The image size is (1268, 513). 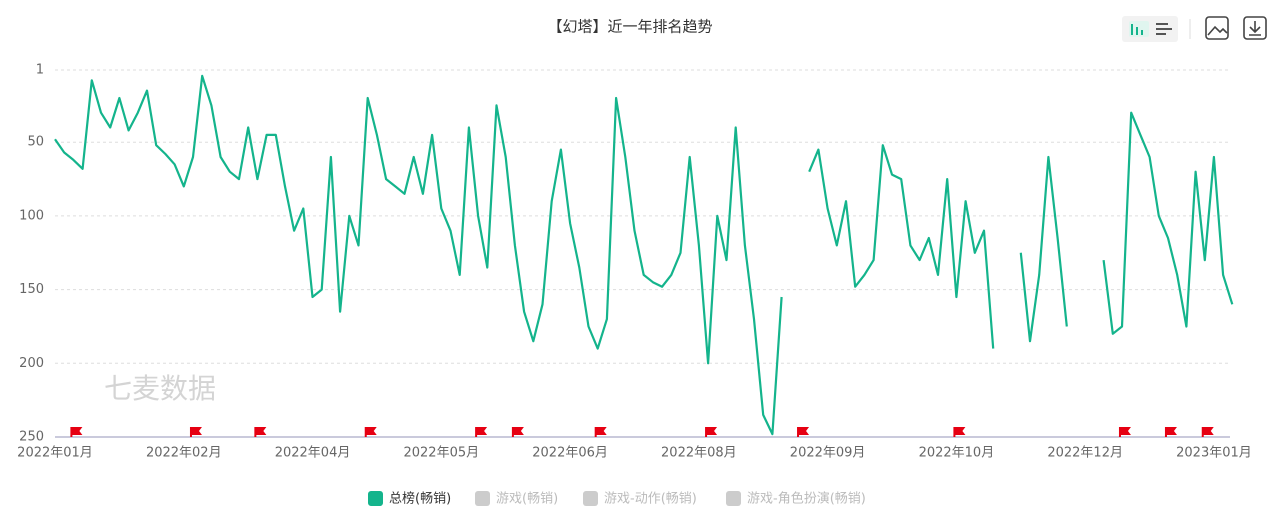 What do you see at coordinates (1085, 453) in the screenshot?
I see `x-tick-label: 2022年12月` at bounding box center [1085, 453].